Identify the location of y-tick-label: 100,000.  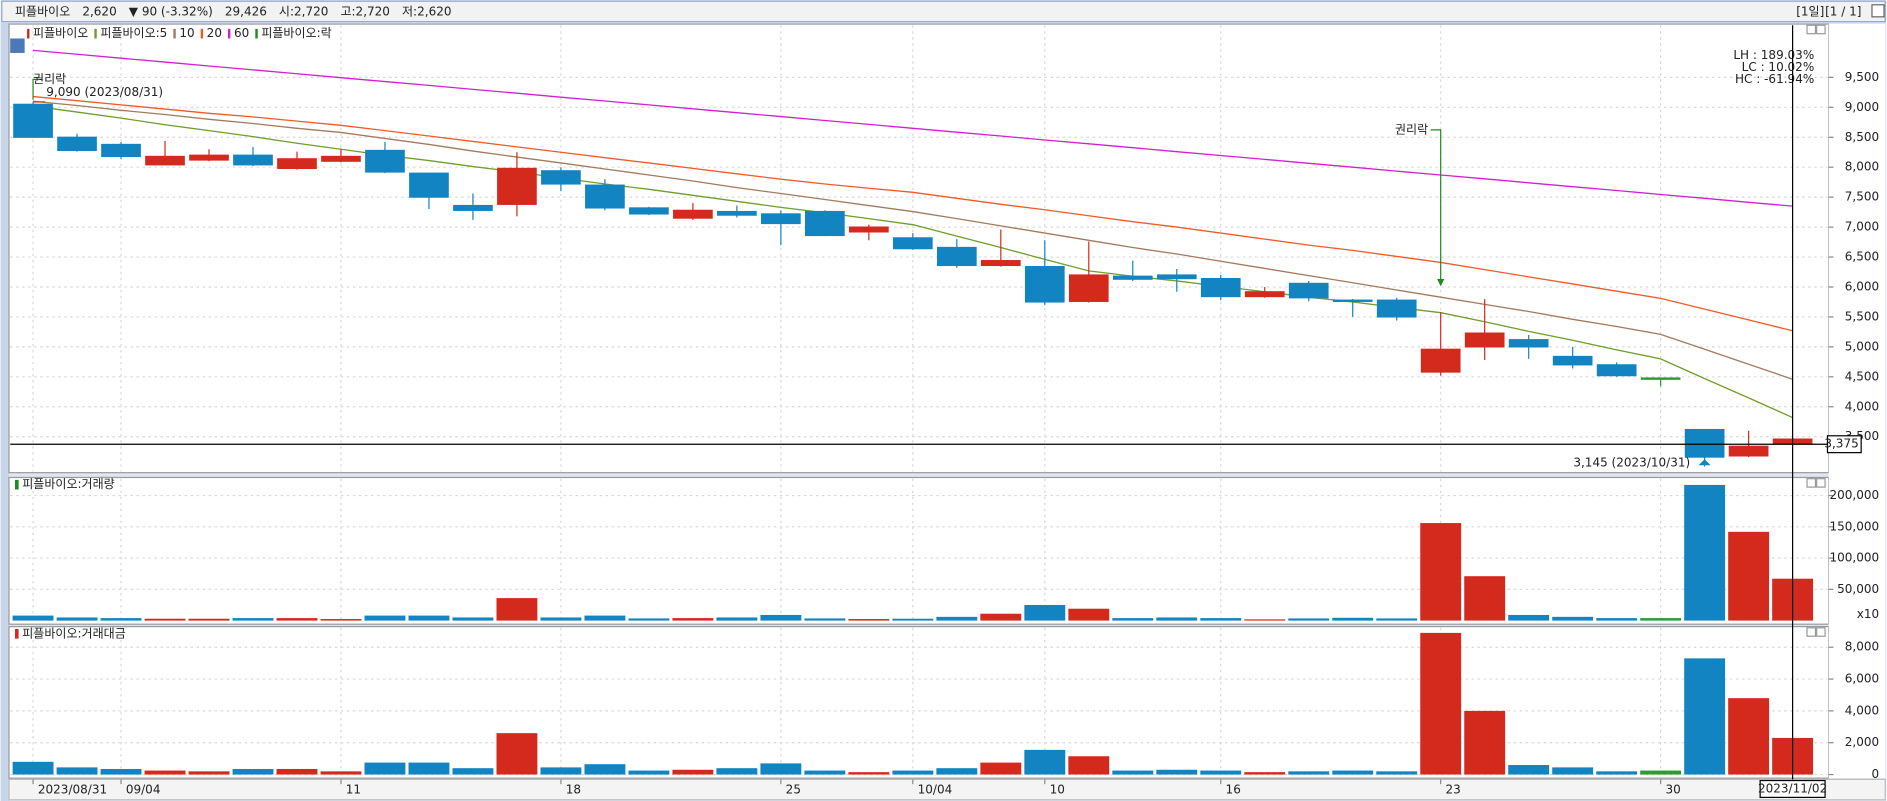
(1854, 558).